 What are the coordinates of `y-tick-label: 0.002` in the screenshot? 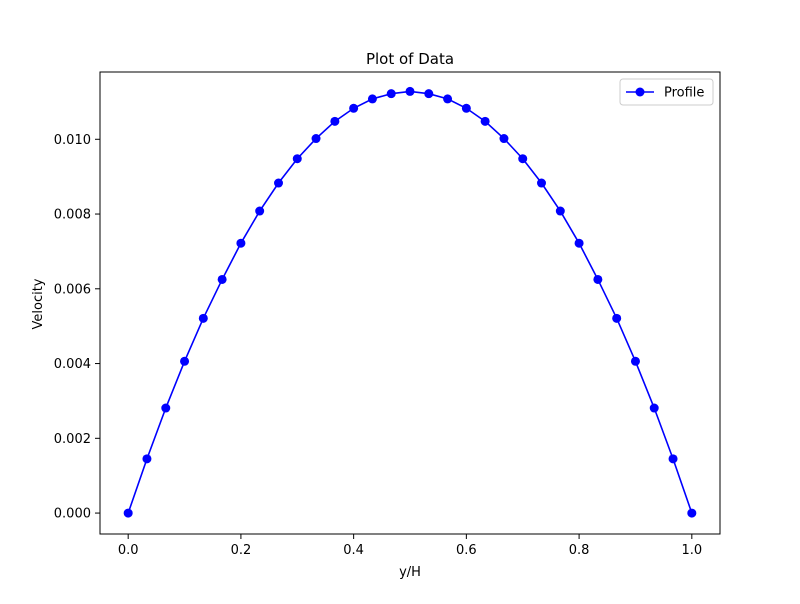 It's located at (72, 439).